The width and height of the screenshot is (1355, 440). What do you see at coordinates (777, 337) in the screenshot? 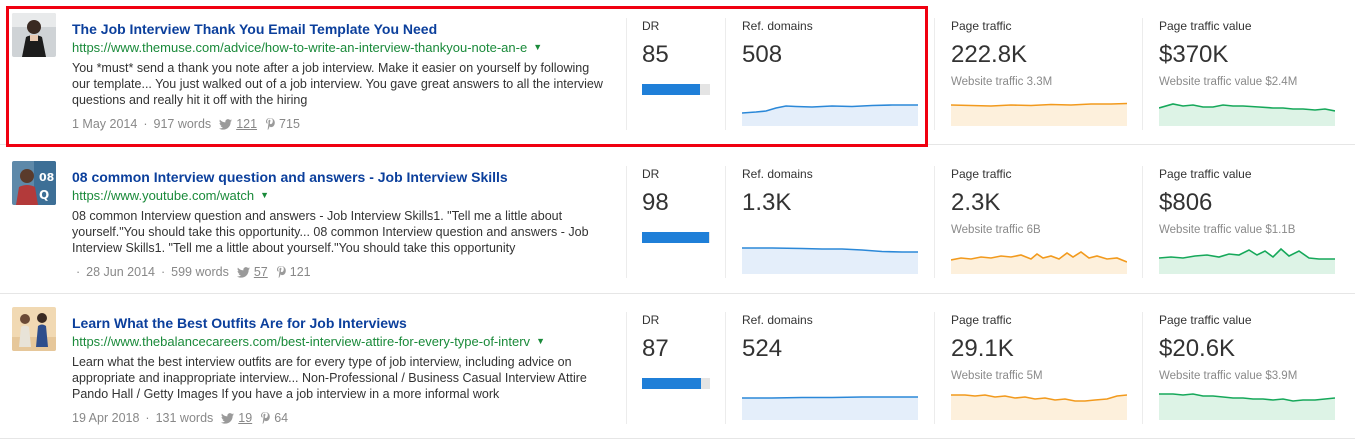
I see `ref-domains-metric: Ref. domains 524` at bounding box center [777, 337].